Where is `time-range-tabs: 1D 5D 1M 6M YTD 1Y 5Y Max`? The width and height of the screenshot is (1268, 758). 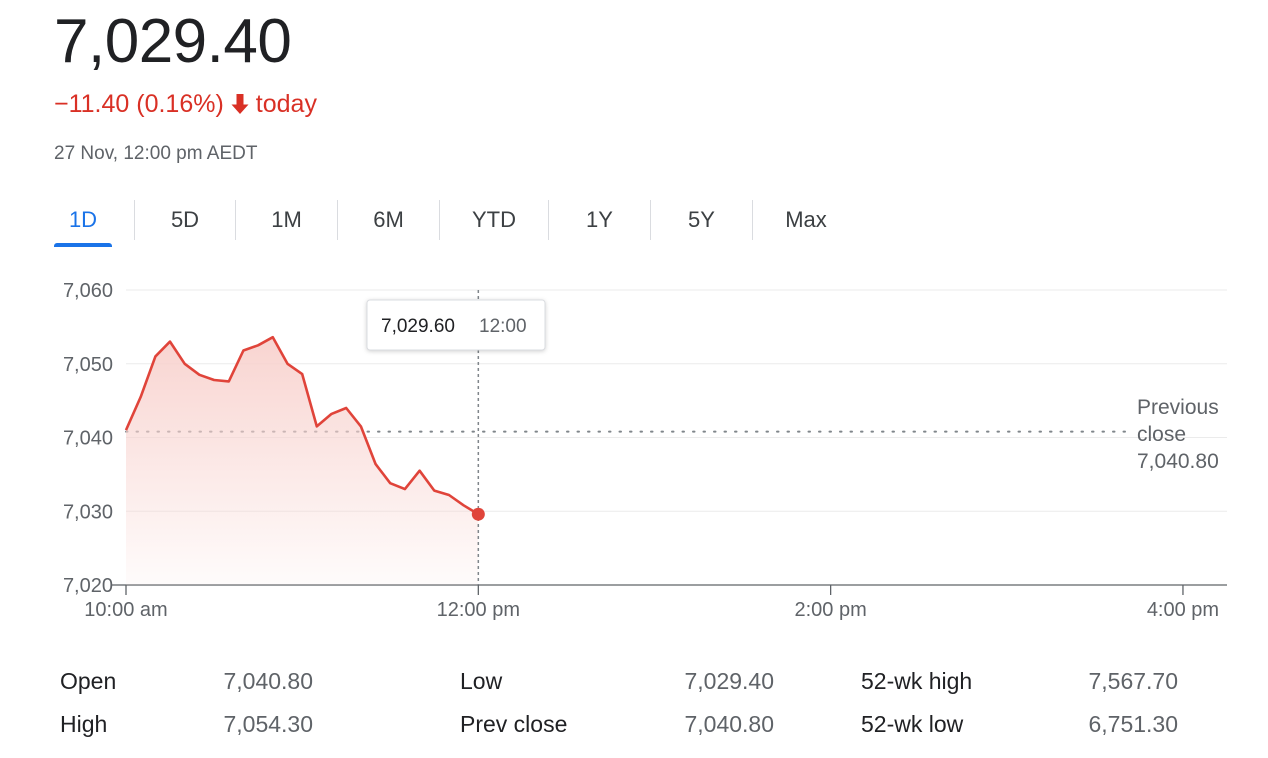
time-range-tabs: 1D 5D 1M 6M YTD 1Y 5Y Max is located at coordinates (456, 223).